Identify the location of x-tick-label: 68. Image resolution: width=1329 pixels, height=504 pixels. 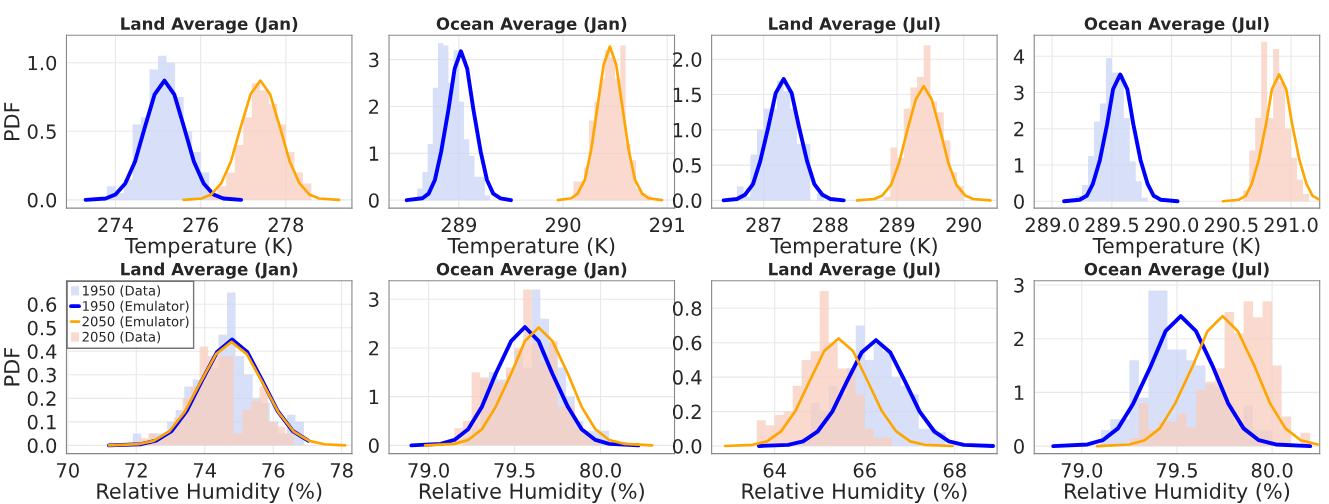
(954, 470).